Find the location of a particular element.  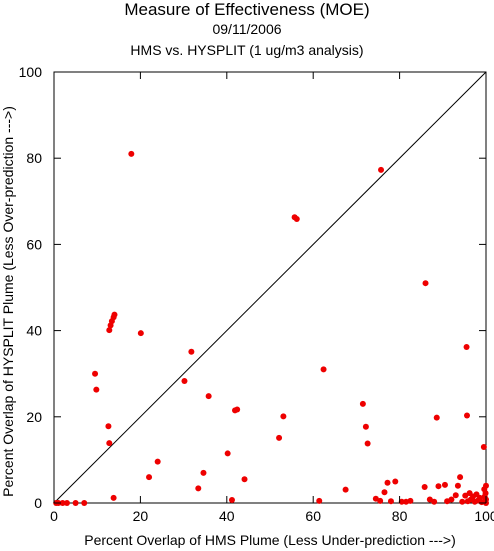

x-tick-label: 60 is located at coordinates (313, 516).